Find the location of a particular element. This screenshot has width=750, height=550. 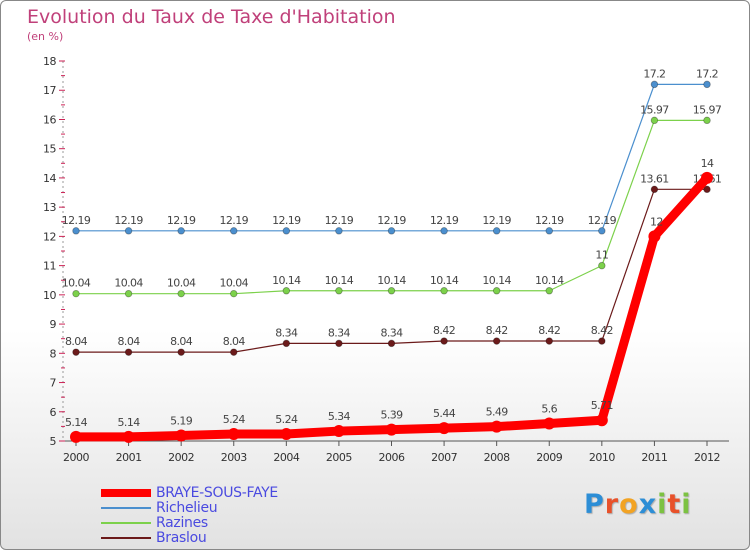

logo-letter: o is located at coordinates (629, 504).